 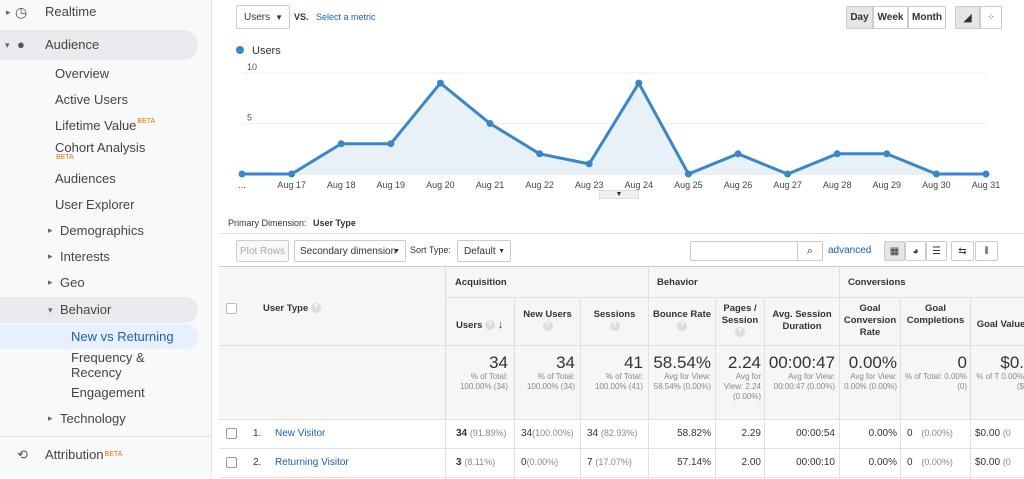 I want to click on select-metric-link: Select a metric, so click(x=346, y=17).